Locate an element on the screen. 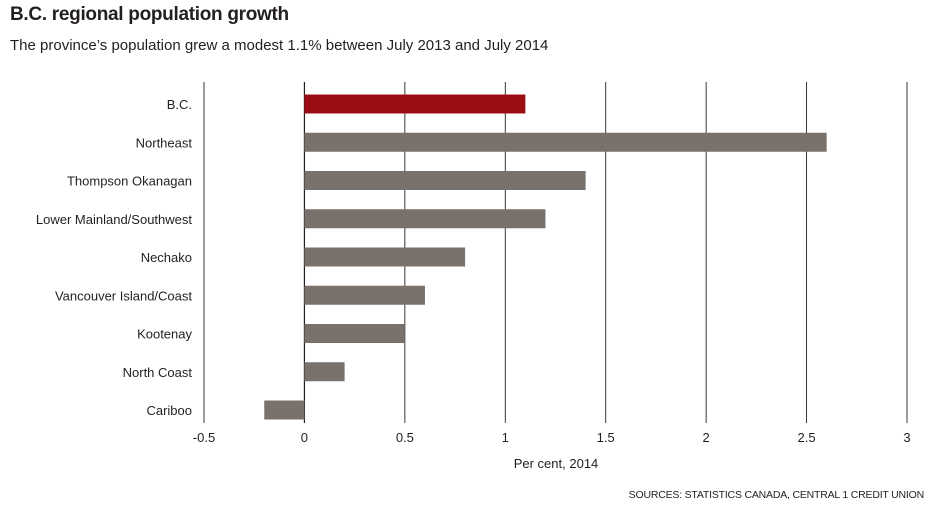 Image resolution: width=938 pixels, height=527 pixels. category-label: Thompson Okanagan is located at coordinates (129, 181).